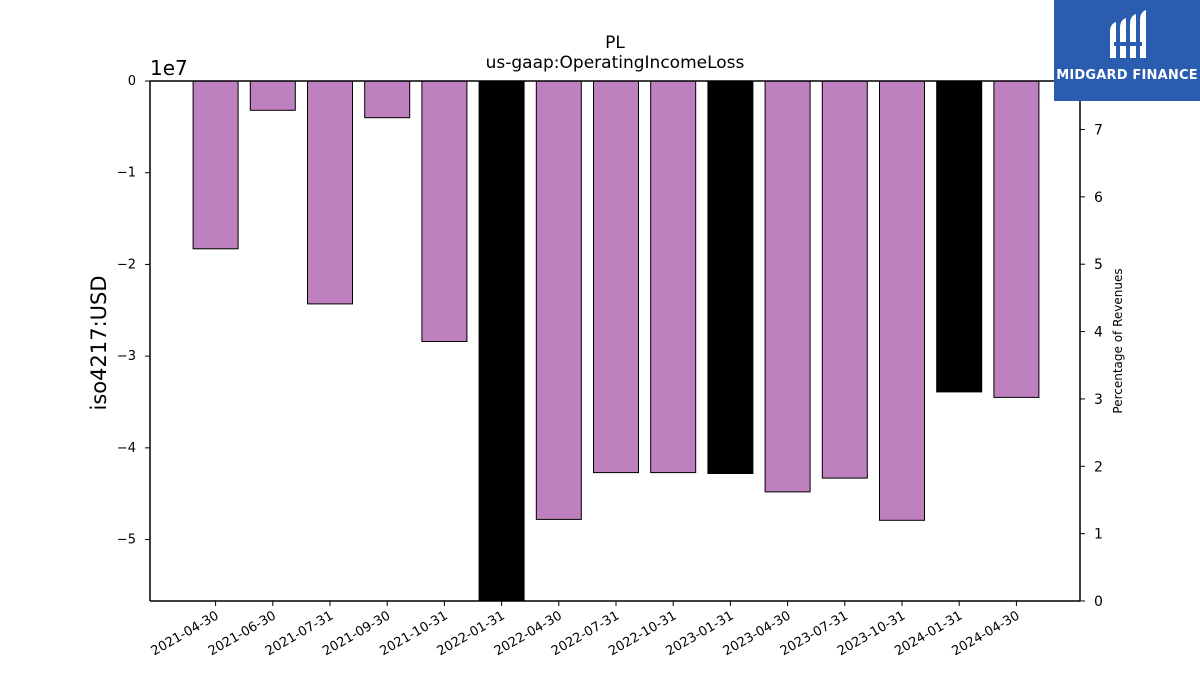 This screenshot has width=1200, height=675. What do you see at coordinates (169, 68) in the screenshot?
I see `y-axis-offset-label: 1e7` at bounding box center [169, 68].